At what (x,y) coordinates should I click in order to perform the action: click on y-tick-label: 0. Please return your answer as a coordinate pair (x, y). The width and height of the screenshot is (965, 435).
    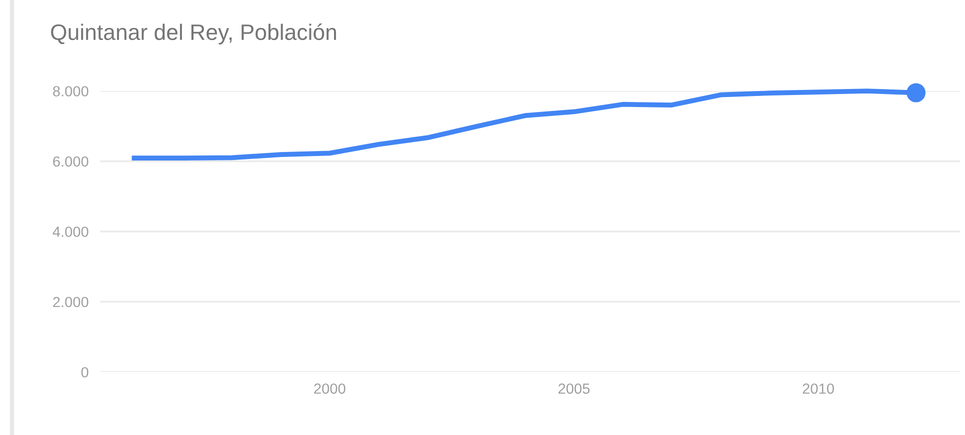
    Looking at the image, I should click on (84, 372).